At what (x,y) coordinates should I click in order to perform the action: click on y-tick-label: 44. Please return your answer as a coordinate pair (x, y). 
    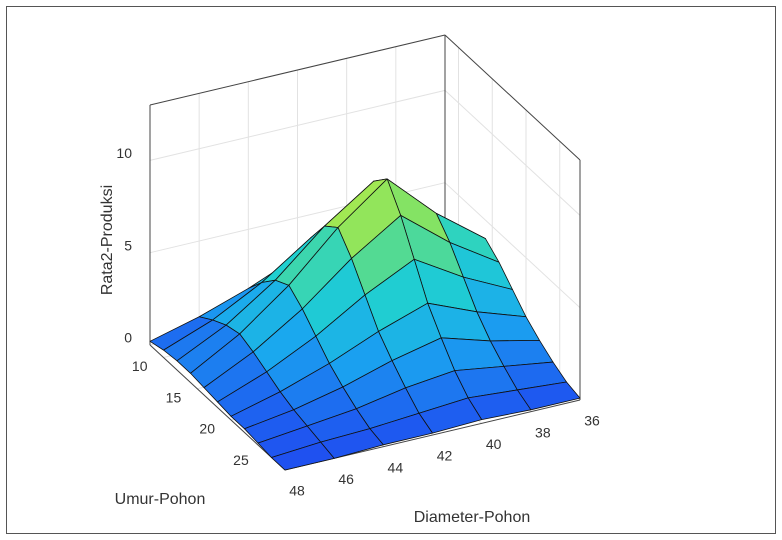
    Looking at the image, I should click on (396, 467).